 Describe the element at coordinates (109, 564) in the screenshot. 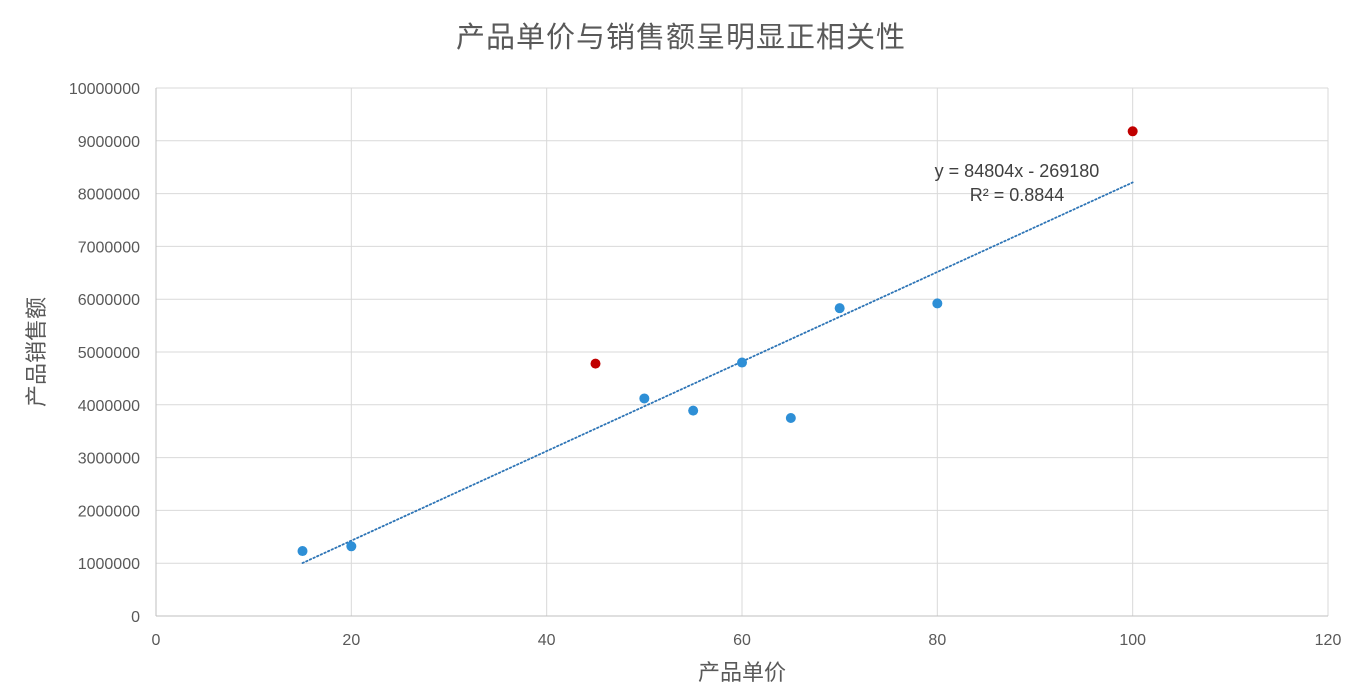

I see `y-tick-label: 1000000` at that location.